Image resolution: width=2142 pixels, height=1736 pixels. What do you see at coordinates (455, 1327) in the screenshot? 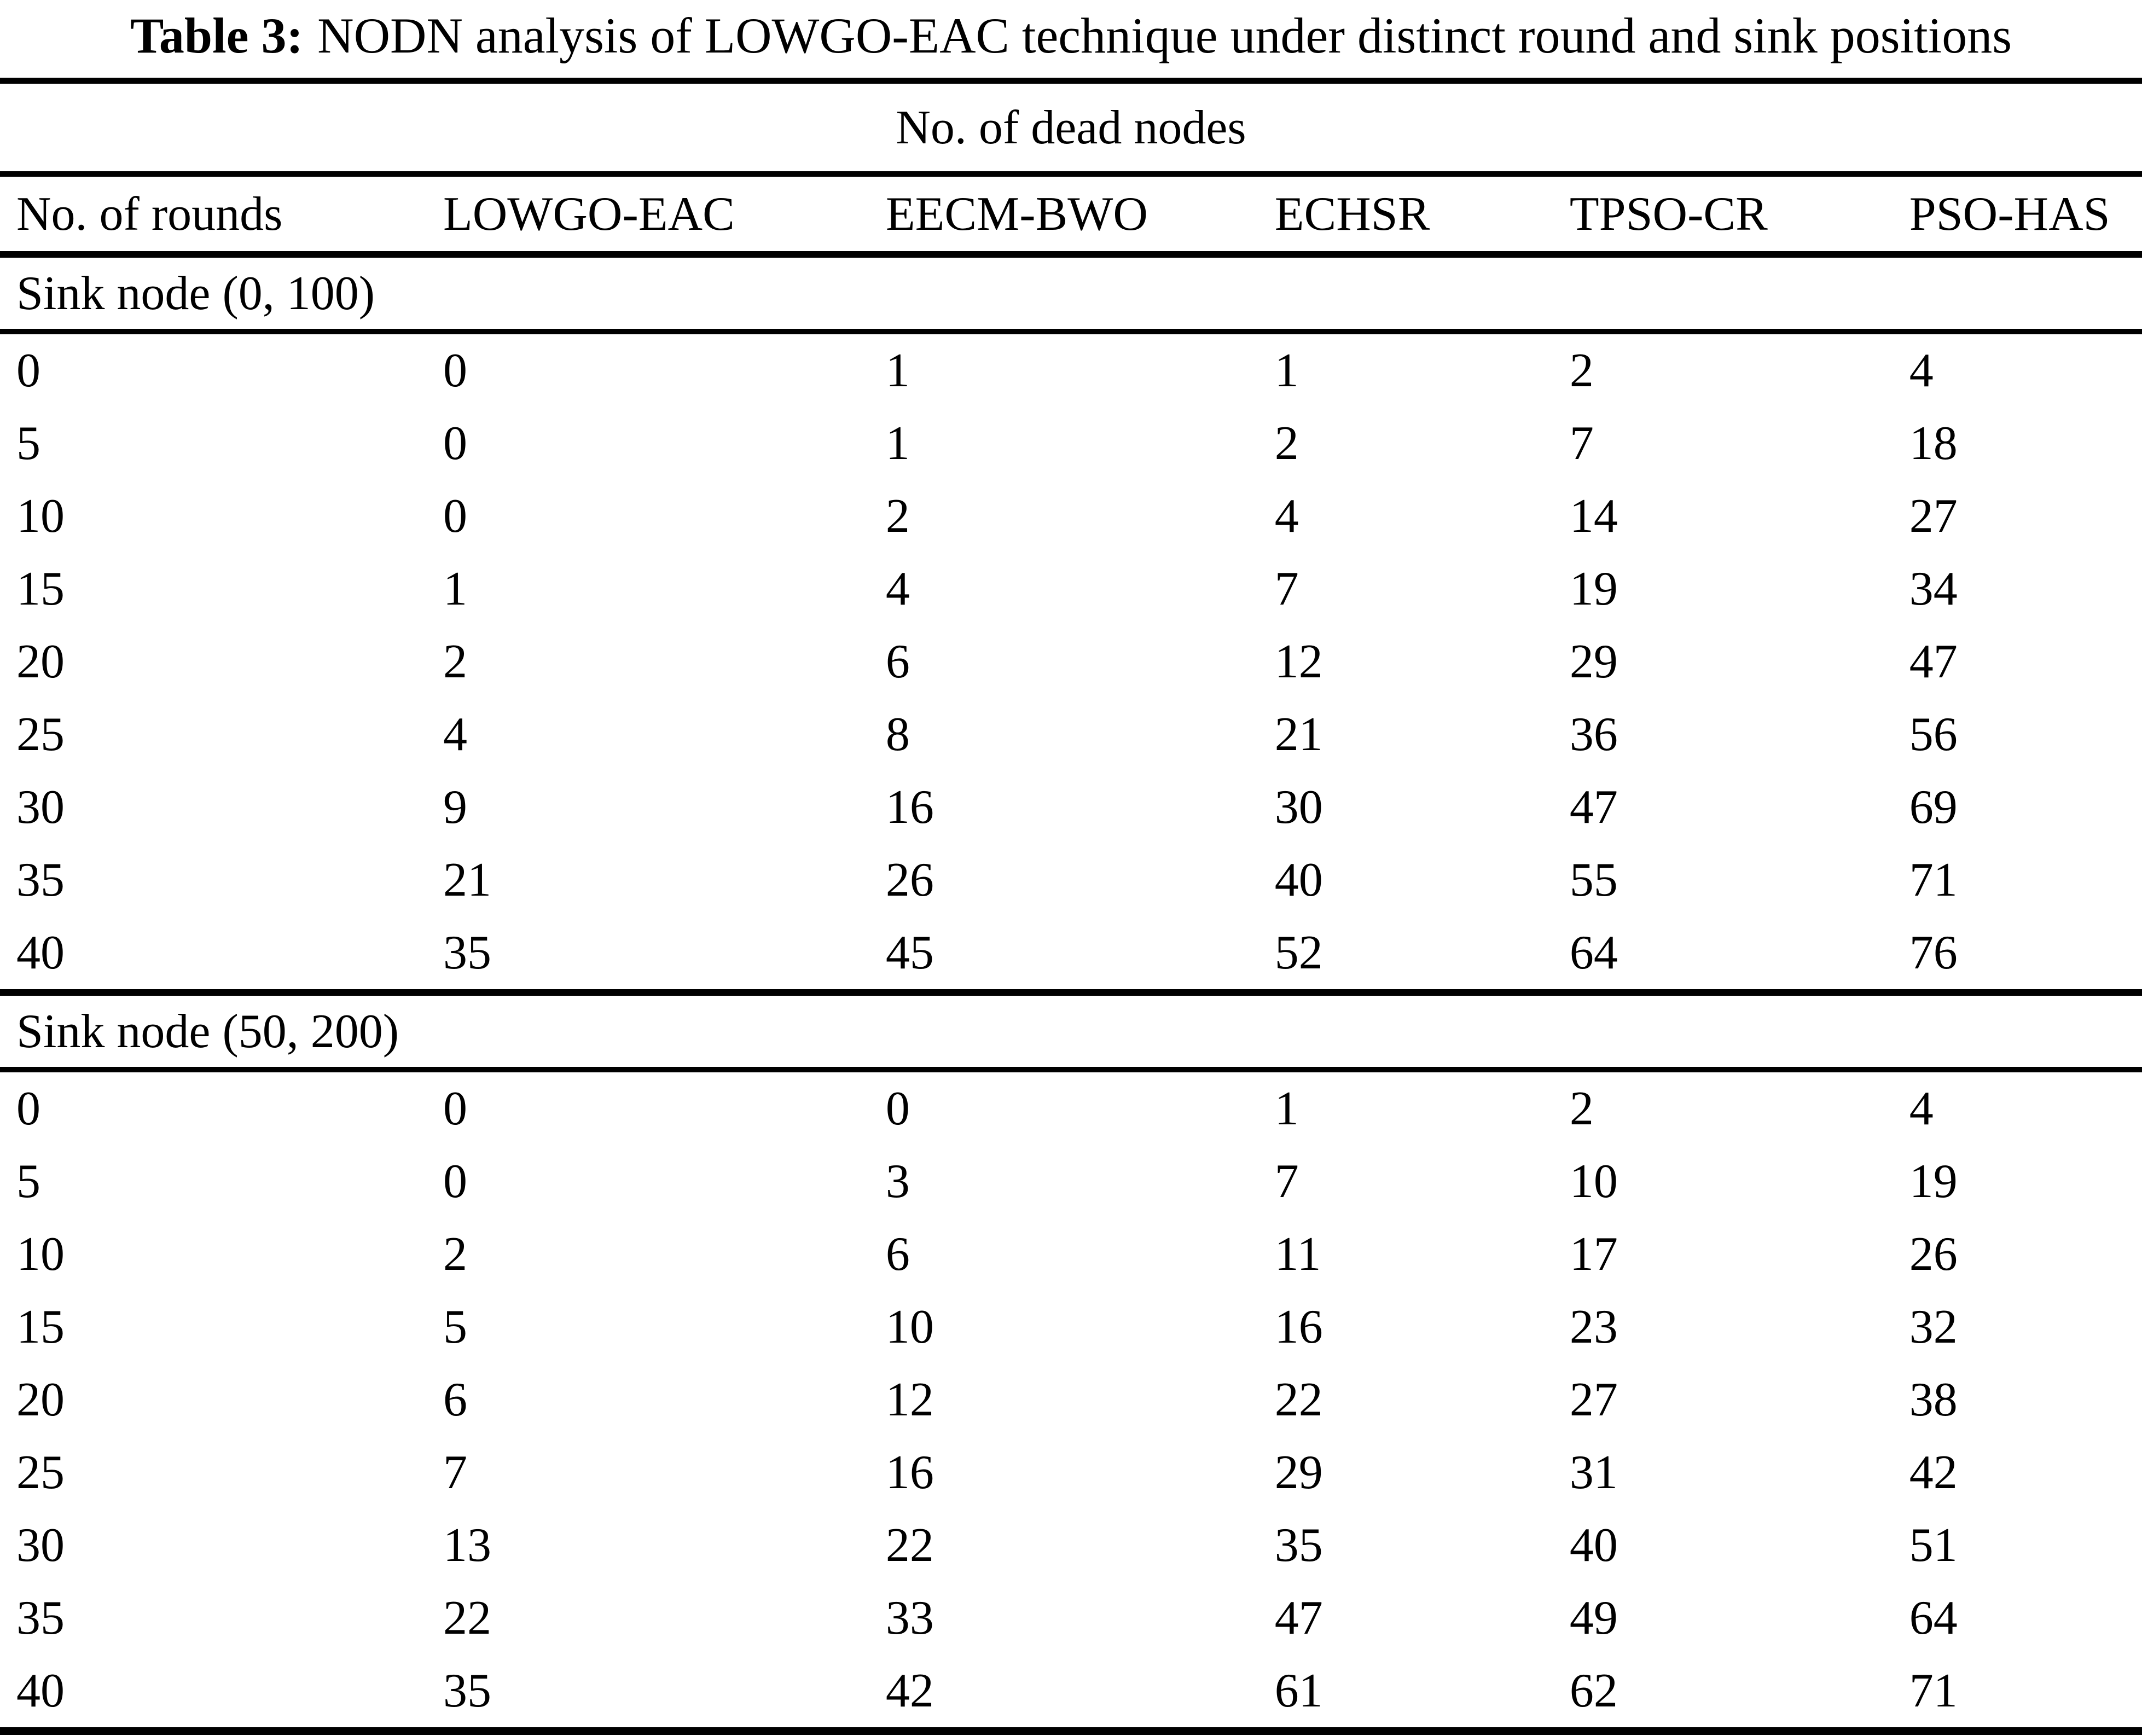
I see `value-cell: 5` at bounding box center [455, 1327].